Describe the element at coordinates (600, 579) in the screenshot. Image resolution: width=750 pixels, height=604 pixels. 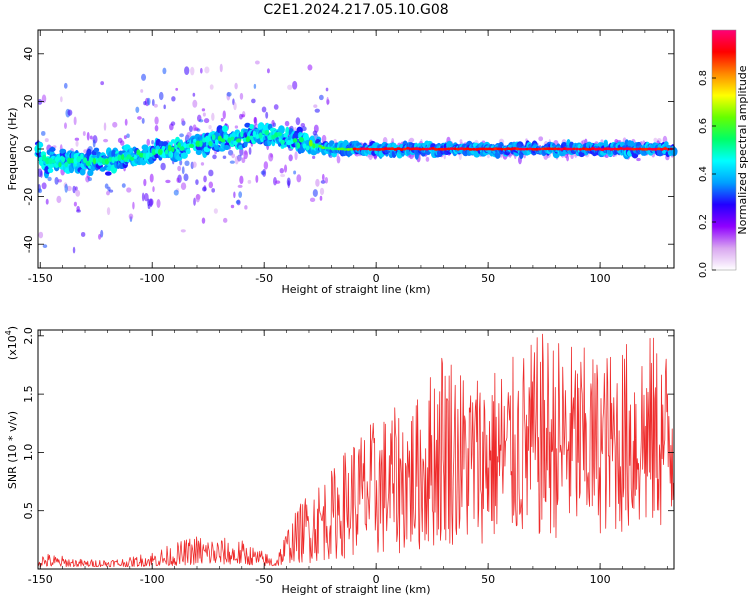
I see `snr-x-tick-label: 100` at that location.